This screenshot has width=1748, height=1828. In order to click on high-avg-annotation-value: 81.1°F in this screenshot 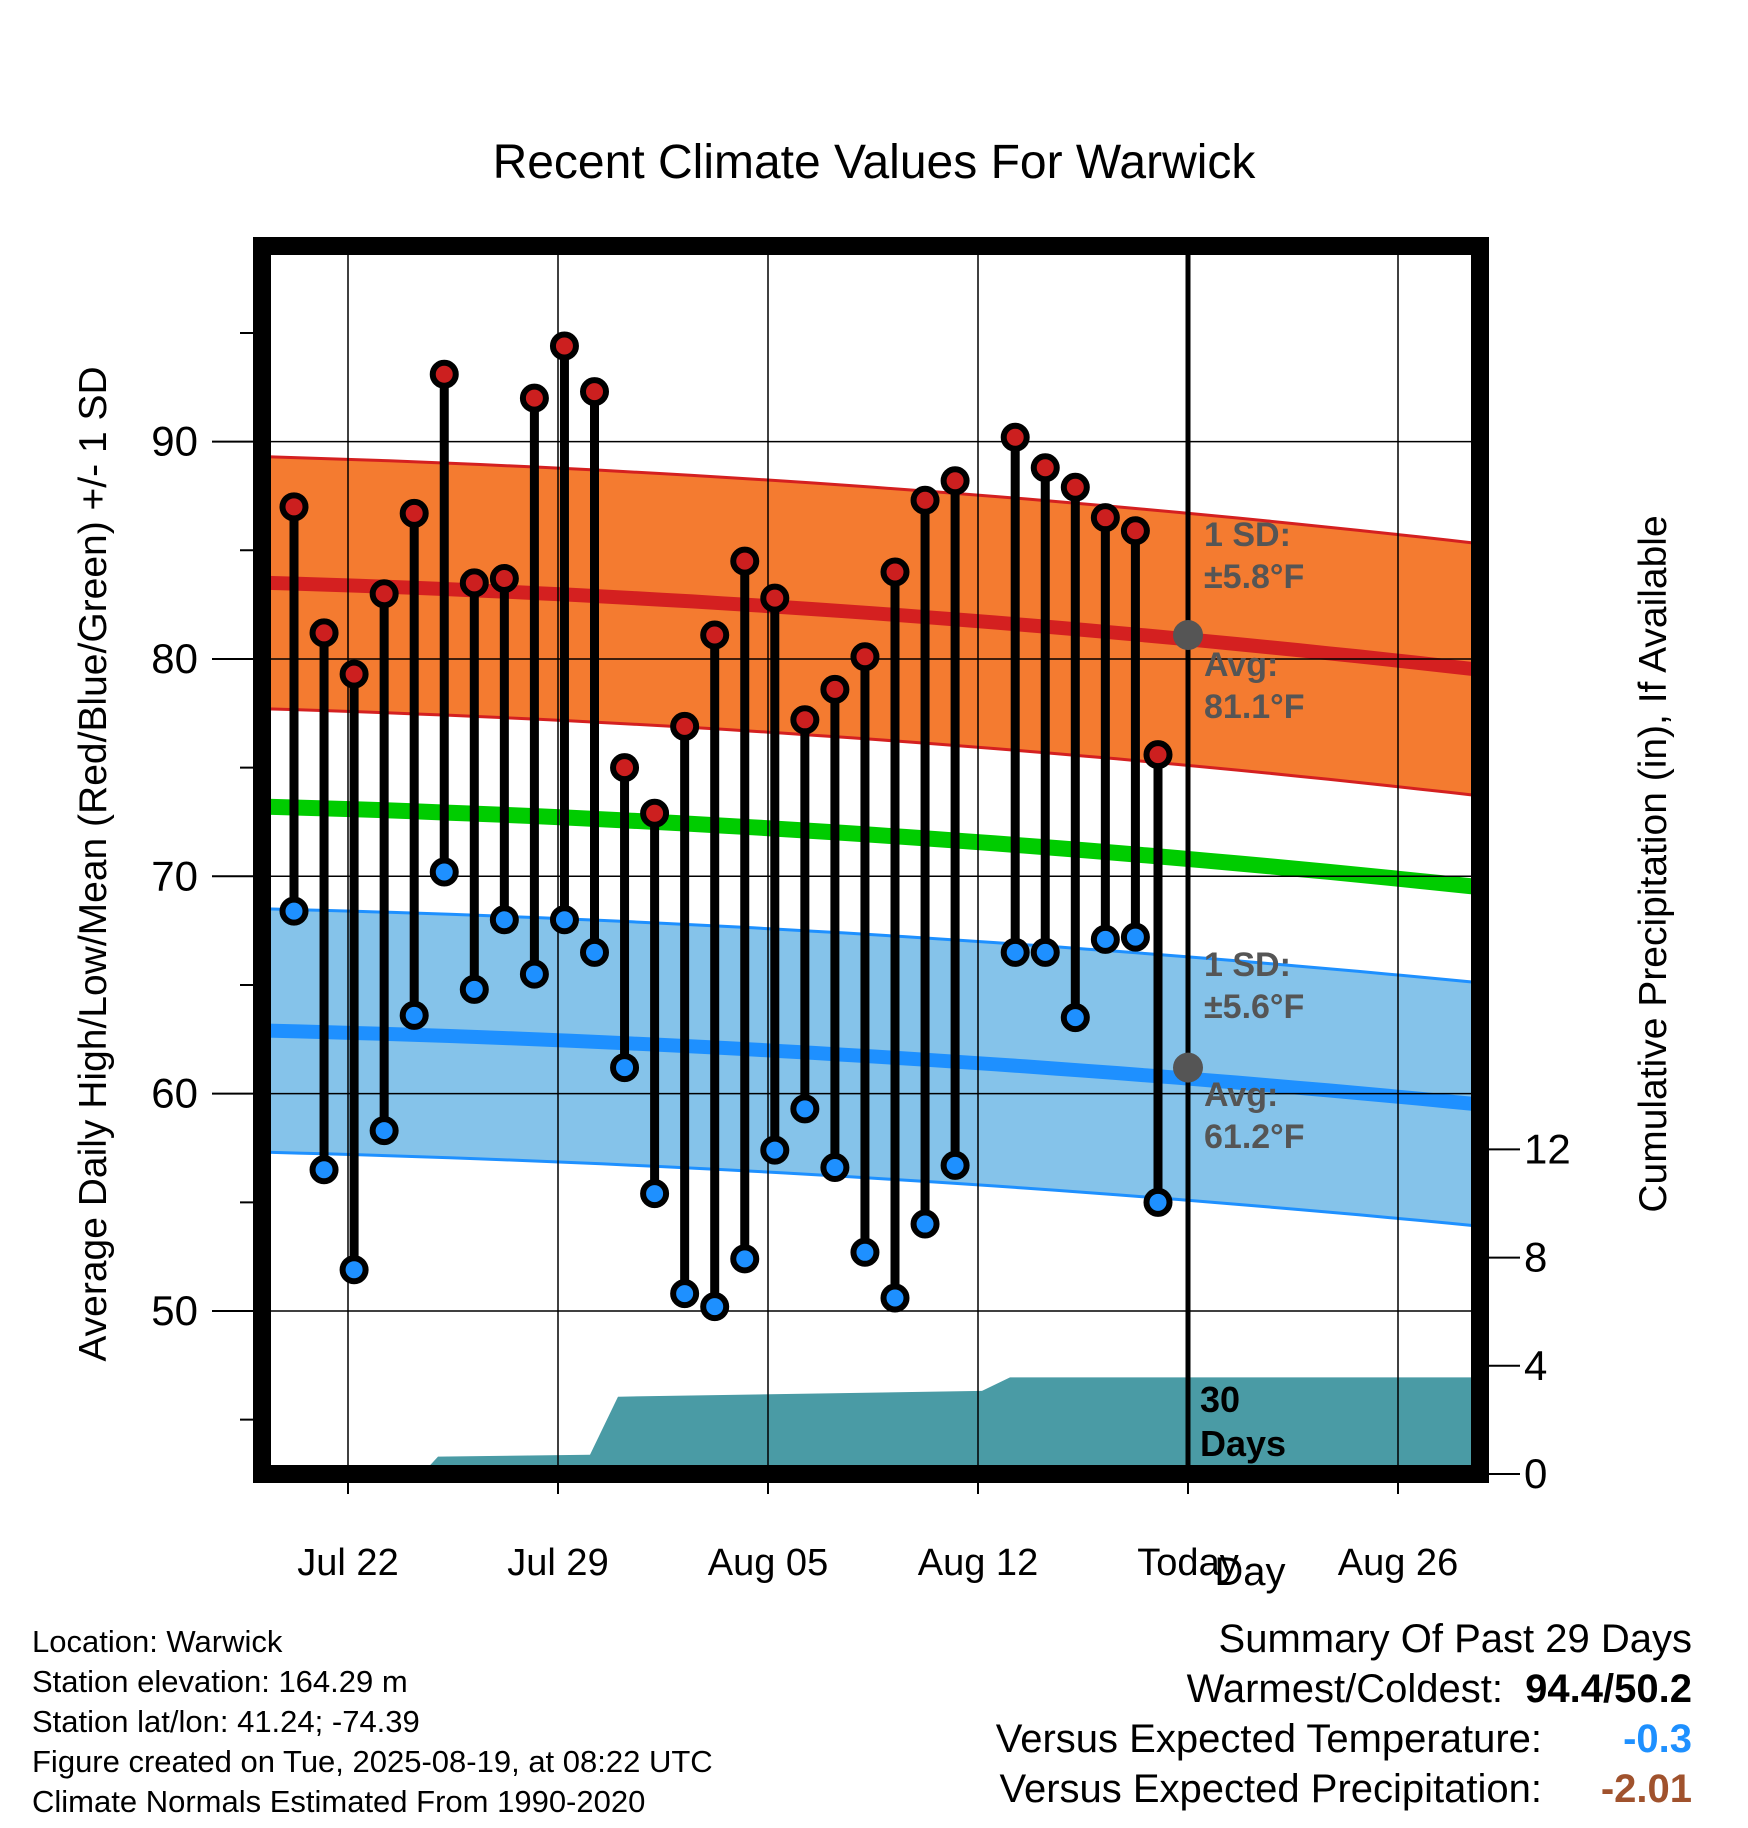, I will do `click(1254, 707)`.